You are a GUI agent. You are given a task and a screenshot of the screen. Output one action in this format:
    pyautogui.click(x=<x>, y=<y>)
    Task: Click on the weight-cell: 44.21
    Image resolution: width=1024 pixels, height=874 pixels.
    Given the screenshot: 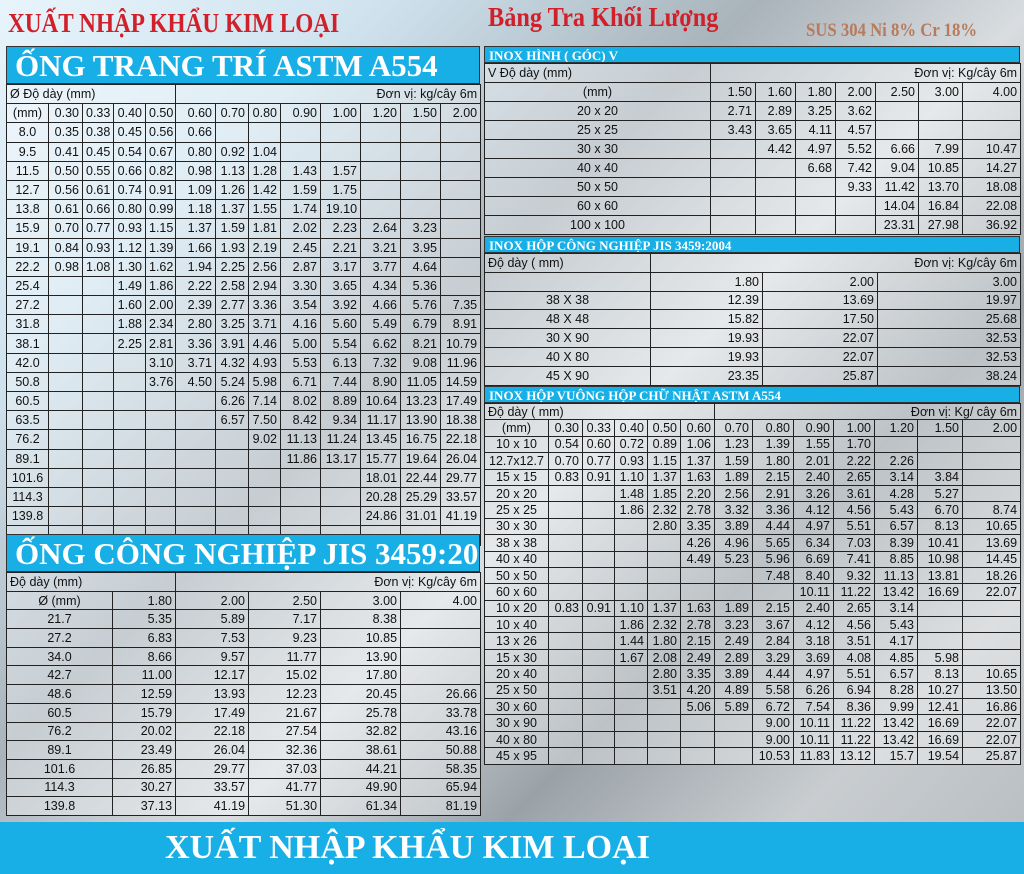 What is the action you would take?
    pyautogui.click(x=361, y=768)
    